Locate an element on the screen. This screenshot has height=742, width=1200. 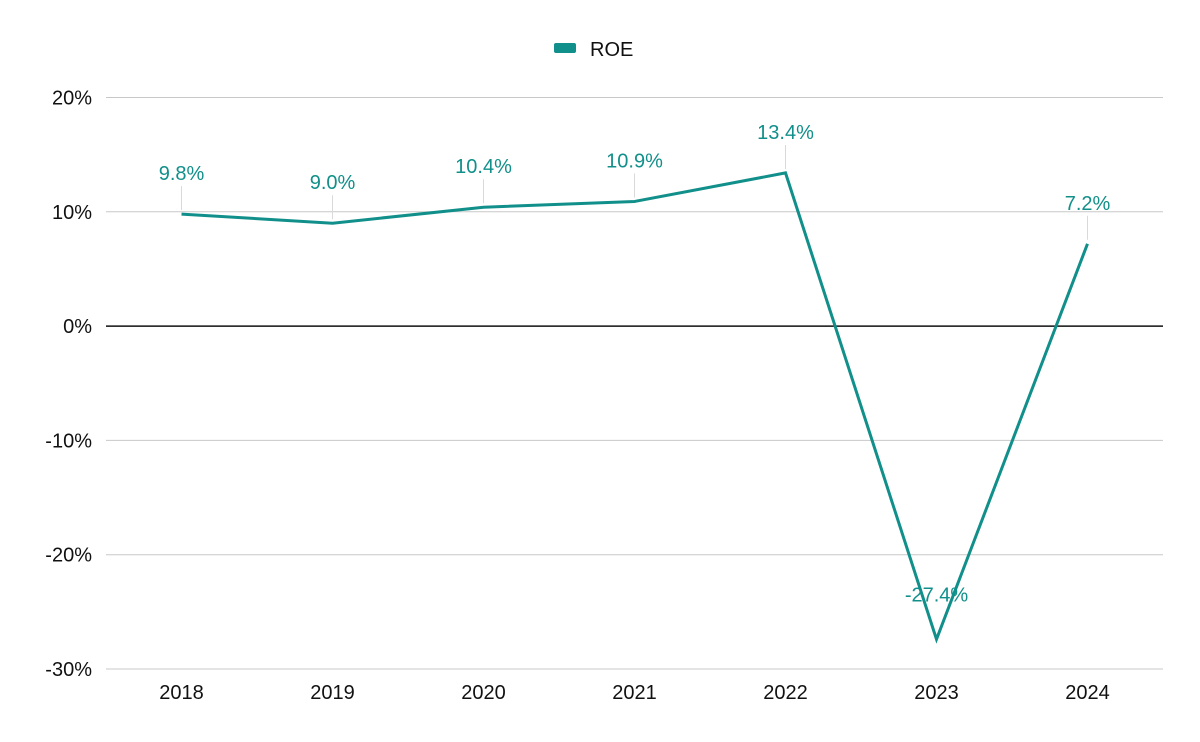
data-label: 13.4% is located at coordinates (785, 133).